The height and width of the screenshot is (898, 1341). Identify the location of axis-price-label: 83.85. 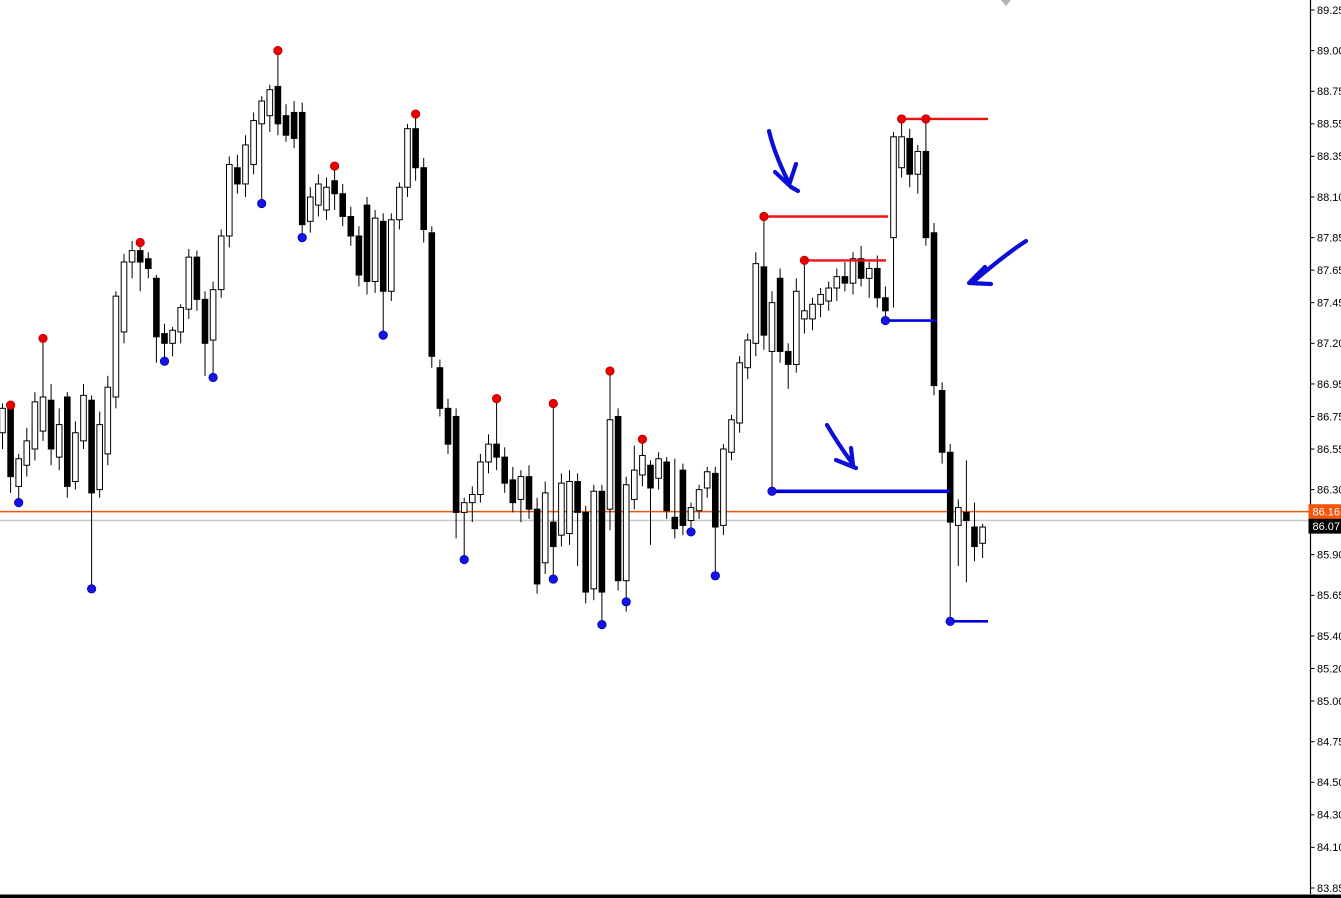
(1329, 889).